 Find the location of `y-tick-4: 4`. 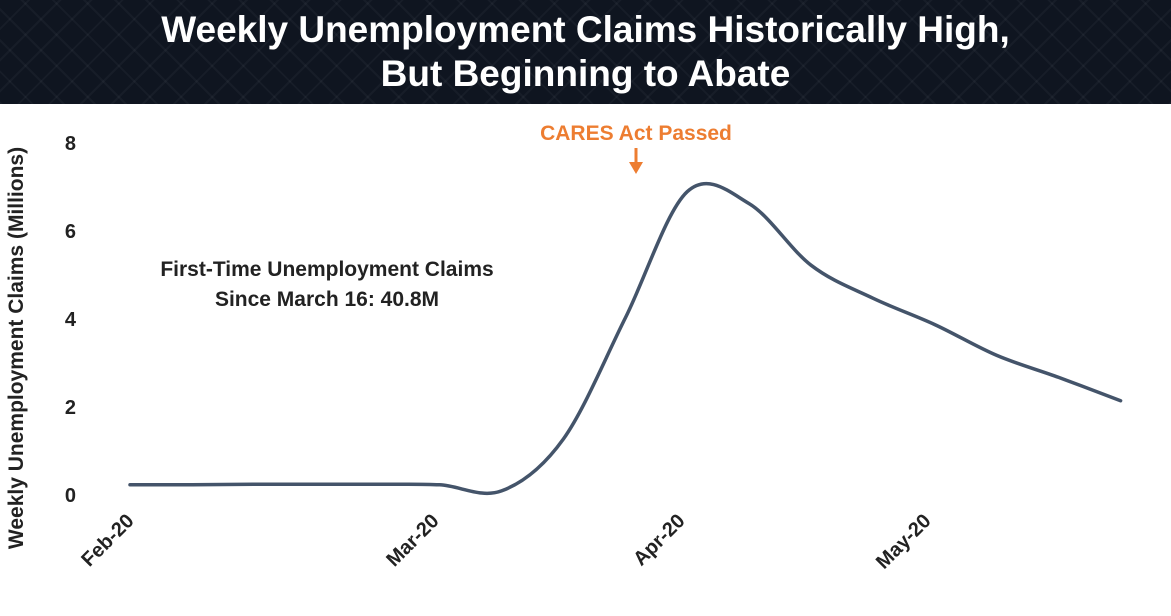

y-tick-4: 4 is located at coordinates (71, 320).